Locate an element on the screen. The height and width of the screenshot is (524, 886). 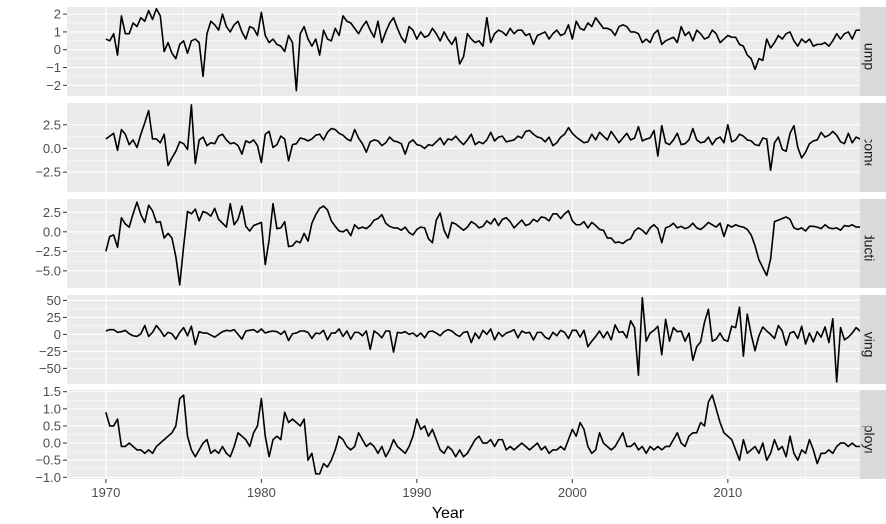
x-axis: 1970 1980 1990 2000 2010 is located at coordinates (416, 489).